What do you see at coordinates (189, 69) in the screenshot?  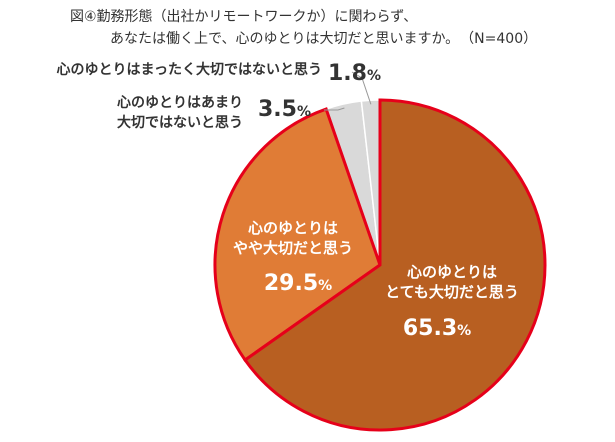 I see `slice-4-label-line-1: 心のゆとりはまったく大切ではないと思う` at bounding box center [189, 69].